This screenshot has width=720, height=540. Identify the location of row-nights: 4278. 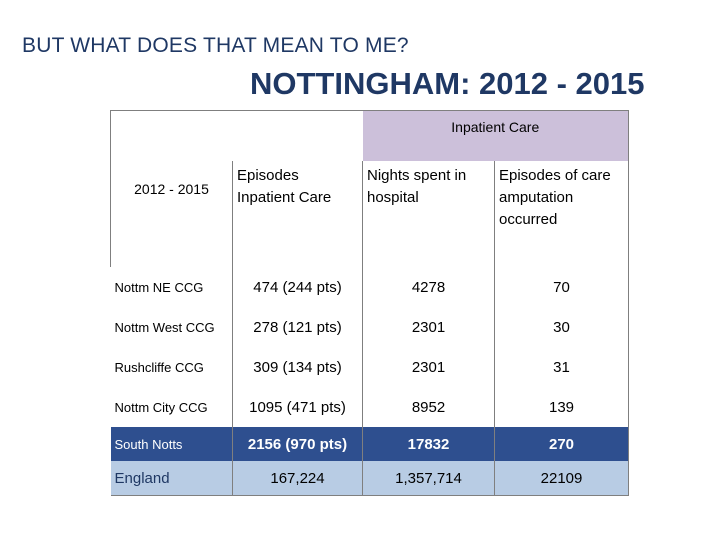
(428, 287).